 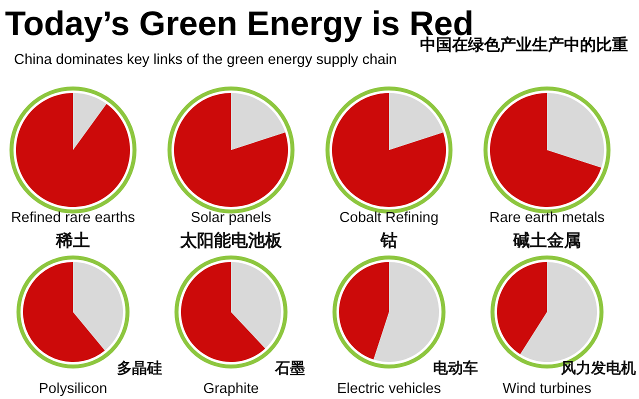 What do you see at coordinates (139, 368) in the screenshot?
I see `text: 多晶硅` at bounding box center [139, 368].